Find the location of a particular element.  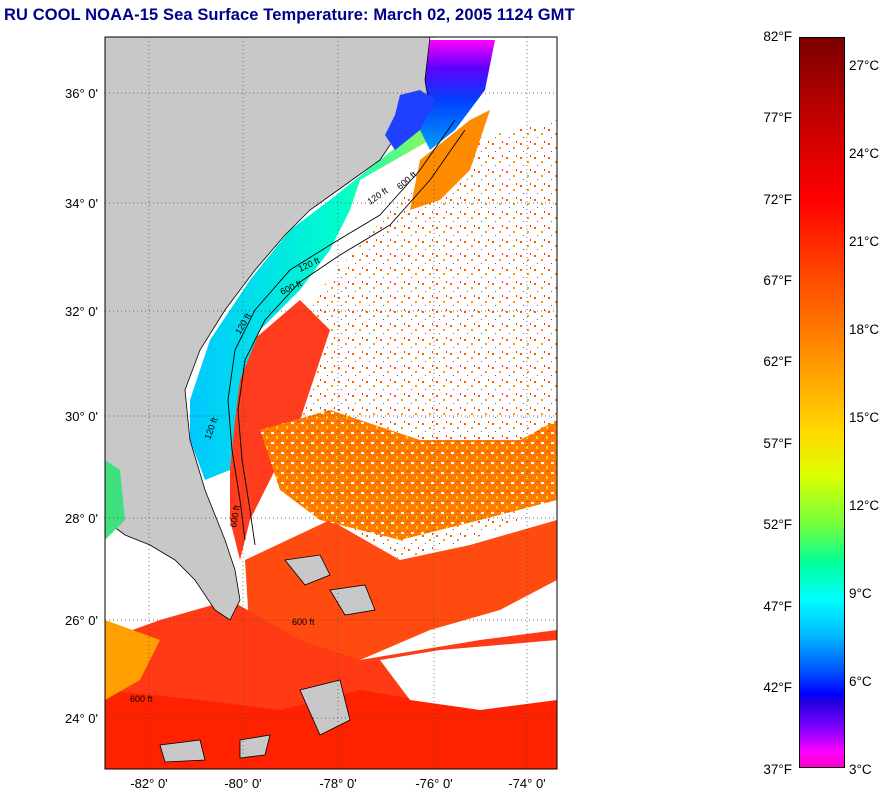

fahrenheit-label: 67°F is located at coordinates (777, 280).